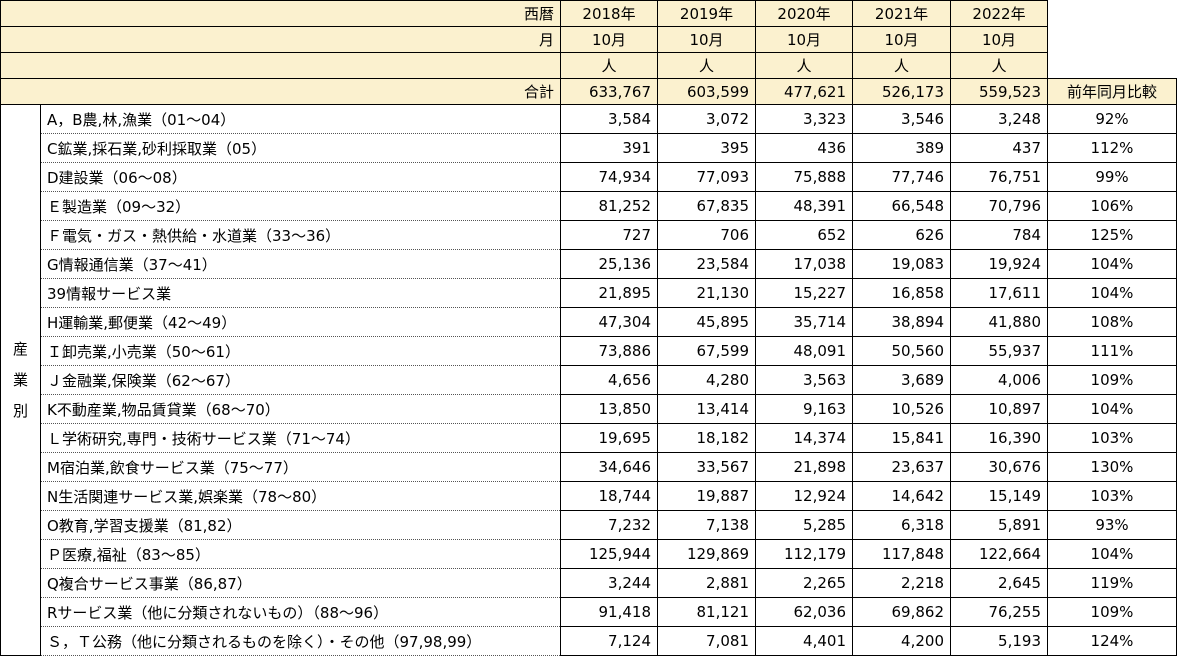  I want to click on yoy-cell: 130%, so click(1112, 467).